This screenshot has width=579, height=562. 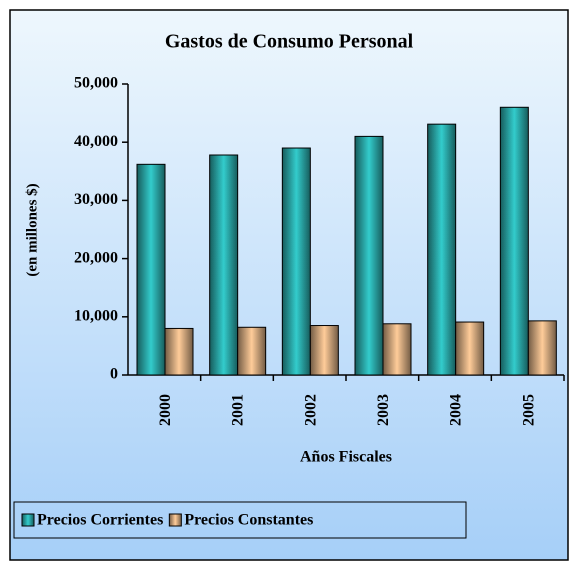 What do you see at coordinates (289, 42) in the screenshot?
I see `chart-title: Gastos de Consumo Personal` at bounding box center [289, 42].